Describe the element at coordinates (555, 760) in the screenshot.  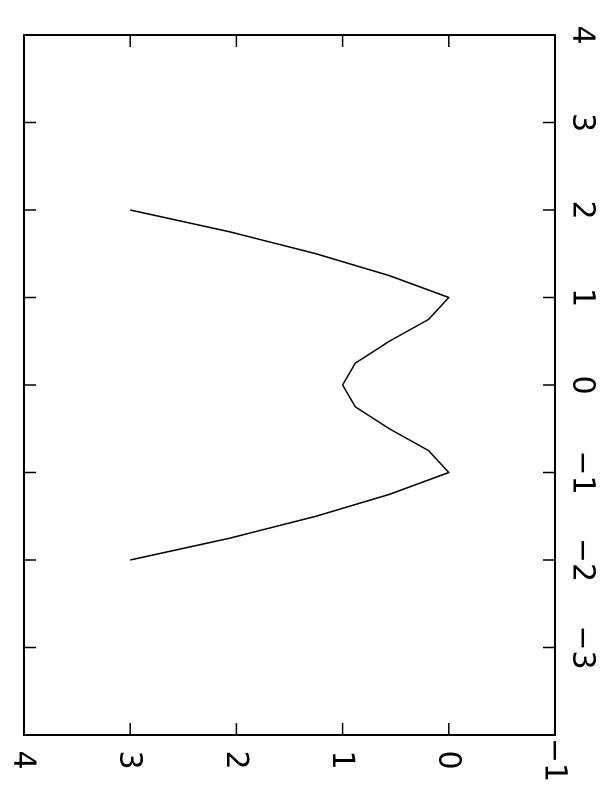
I see `y-tick-label: −1` at that location.